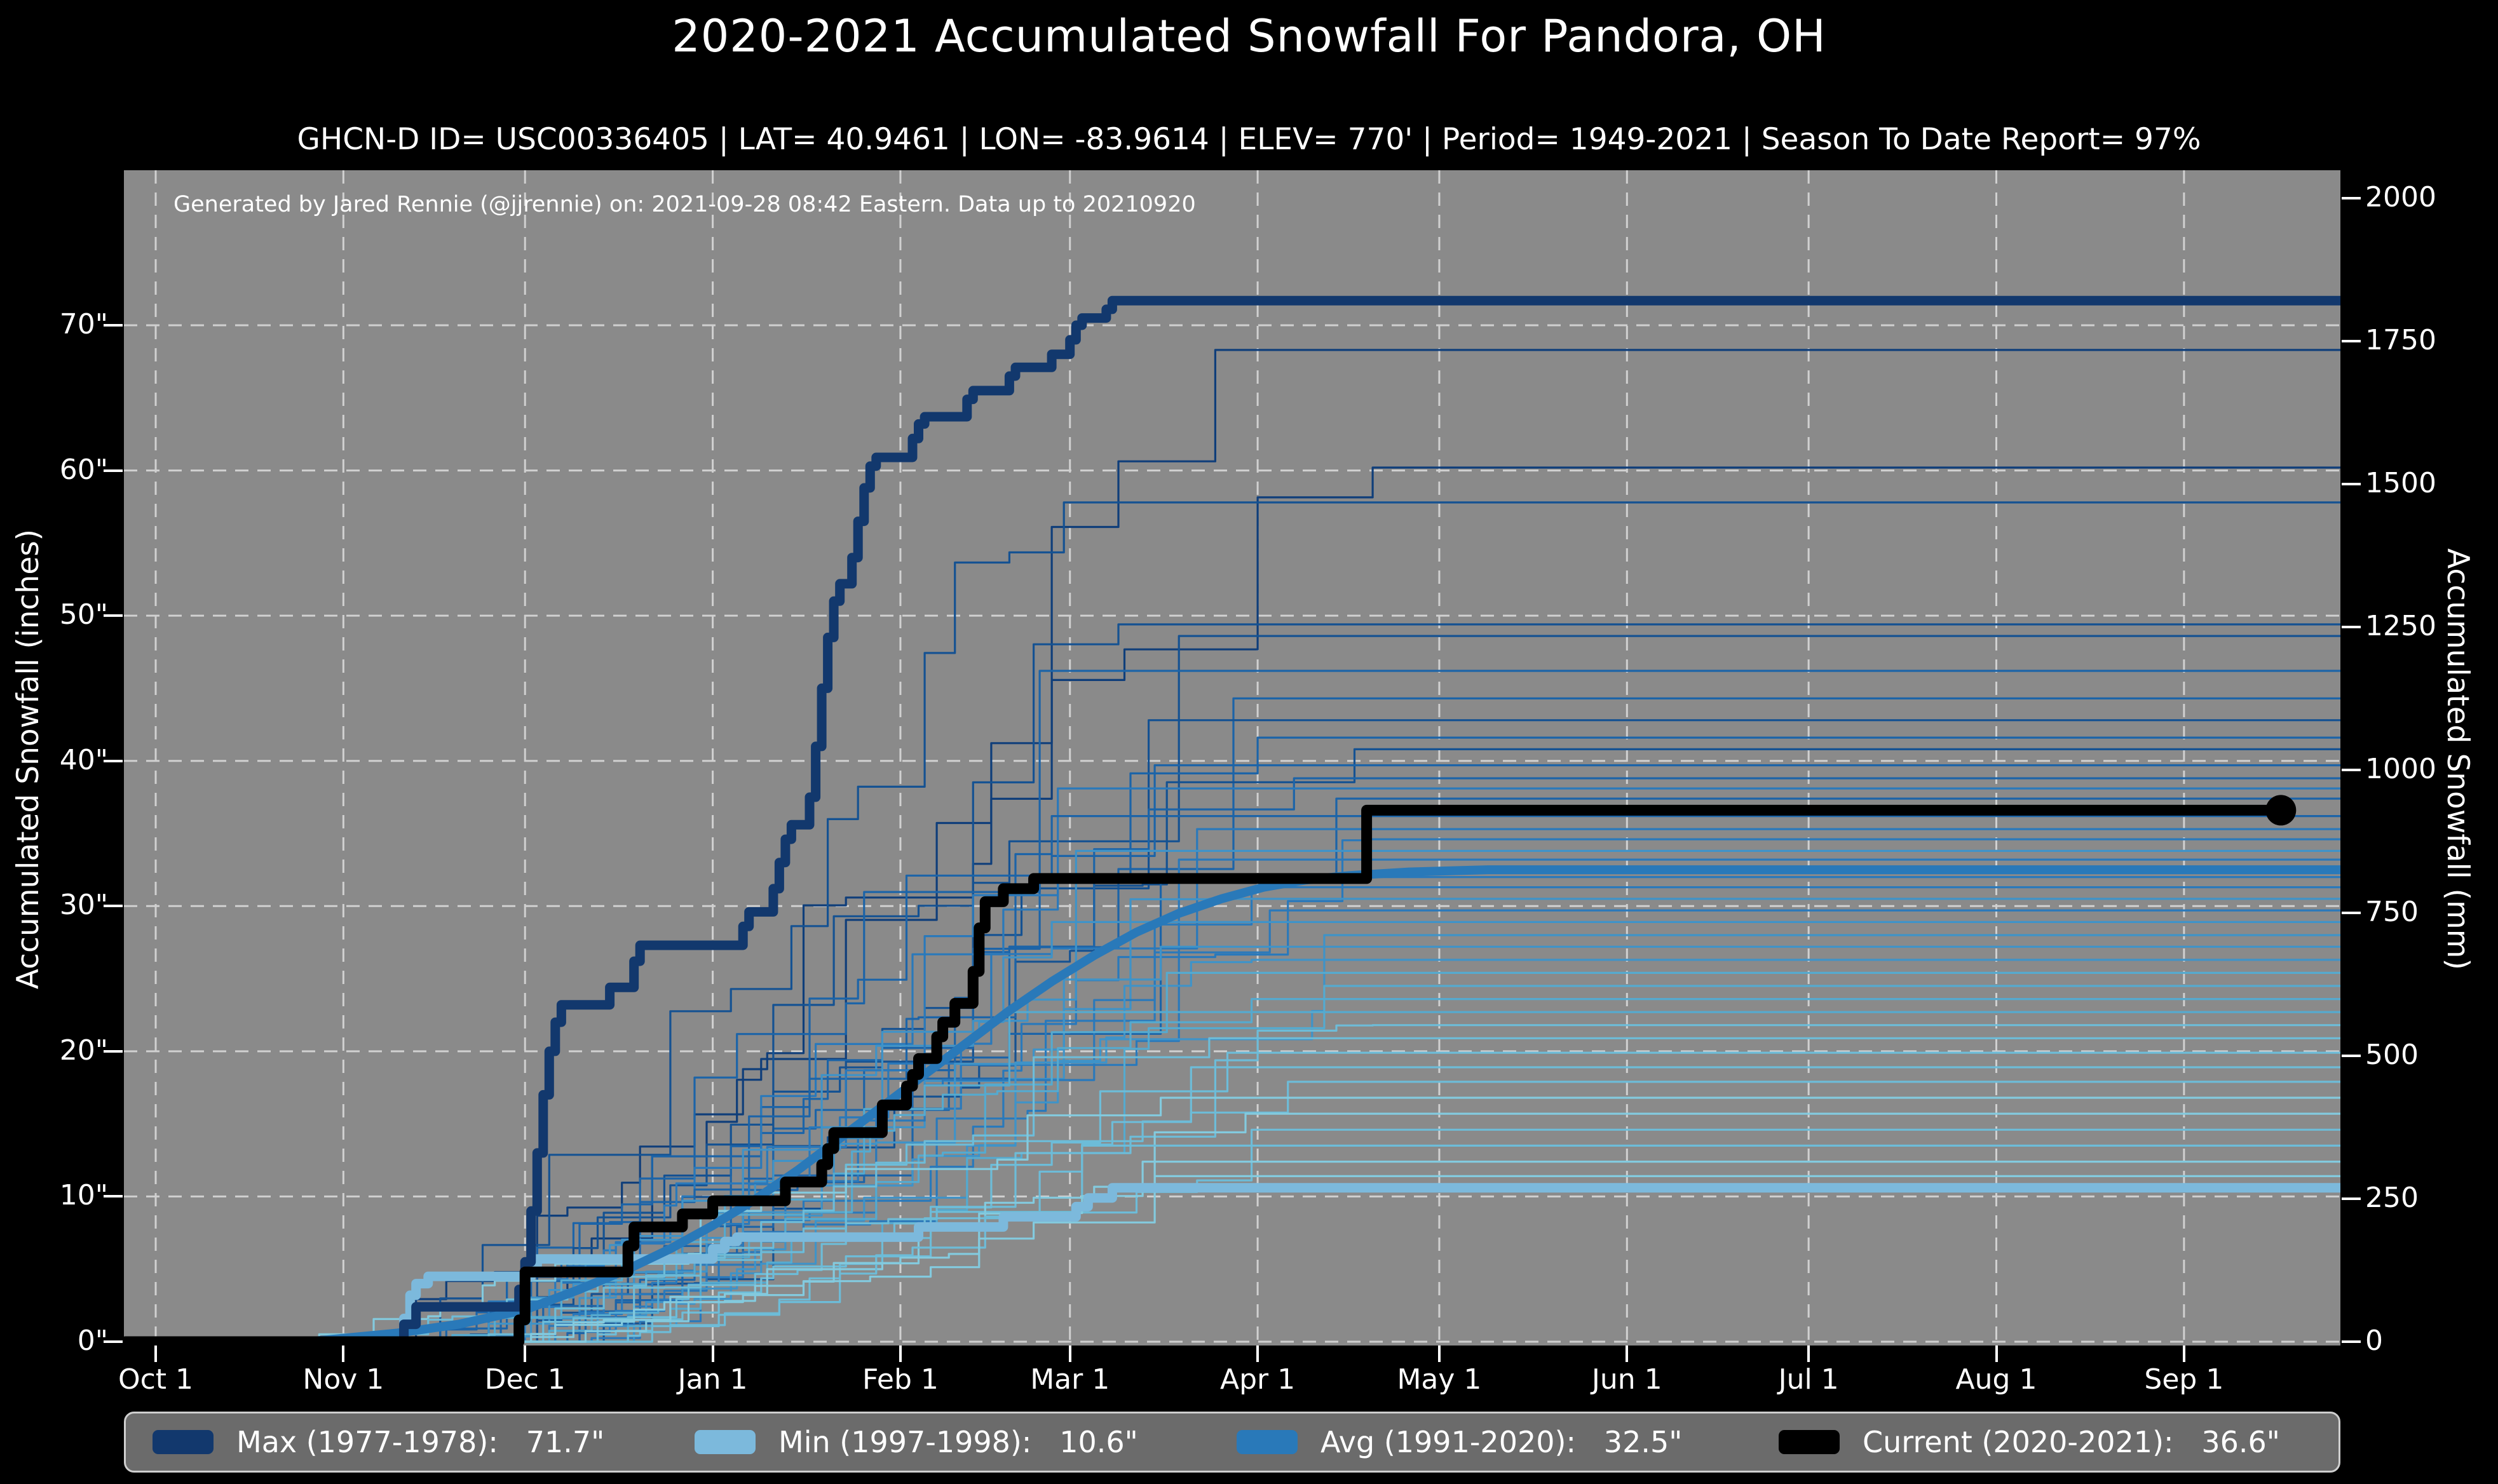  Describe the element at coordinates (2400, 340) in the screenshot. I see `tick-label-right-1750: 1750` at that location.